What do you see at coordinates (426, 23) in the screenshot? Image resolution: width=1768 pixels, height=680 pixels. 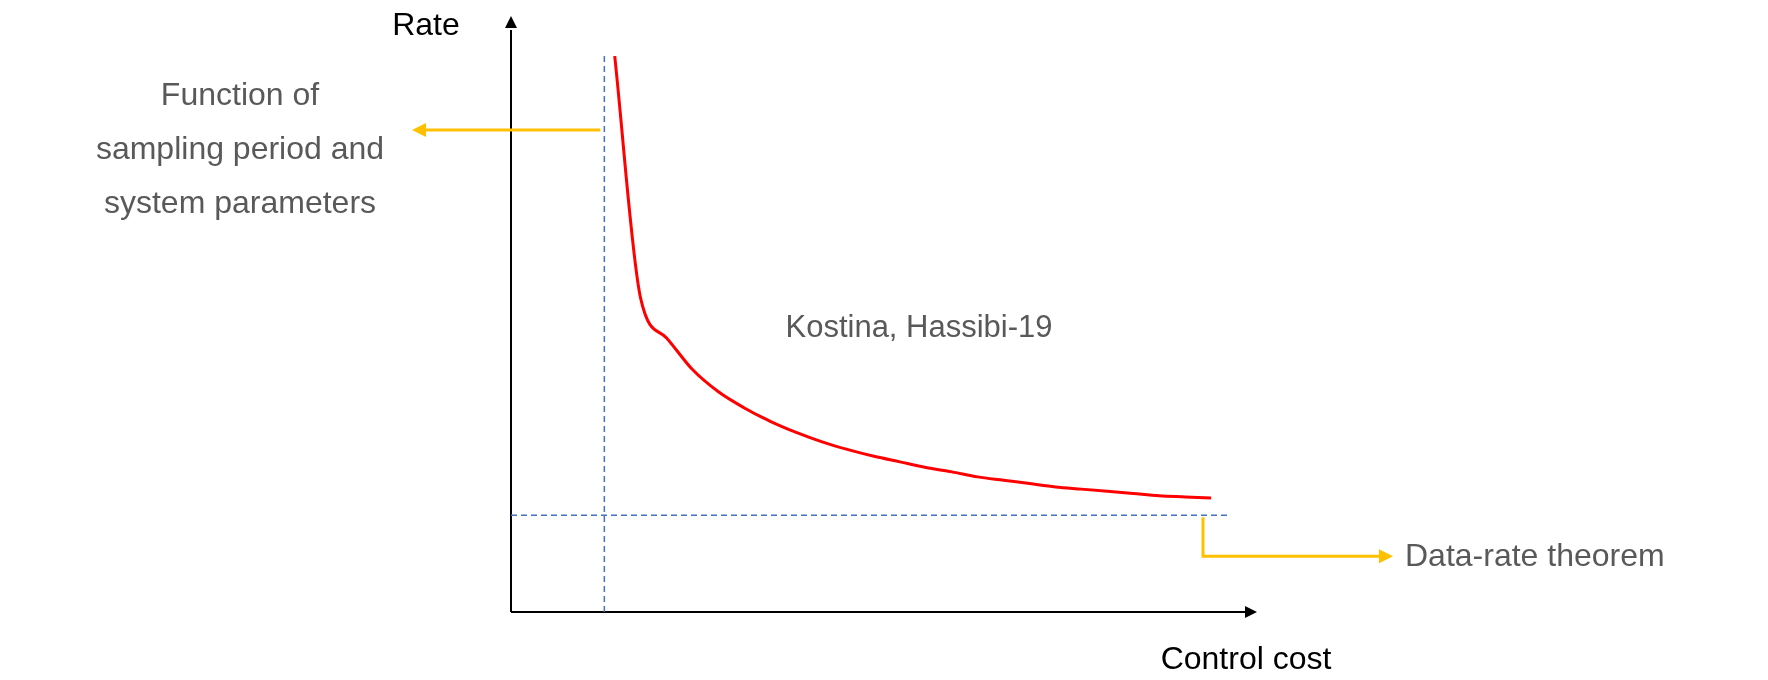 I see `y-axis-title: Rate` at bounding box center [426, 23].